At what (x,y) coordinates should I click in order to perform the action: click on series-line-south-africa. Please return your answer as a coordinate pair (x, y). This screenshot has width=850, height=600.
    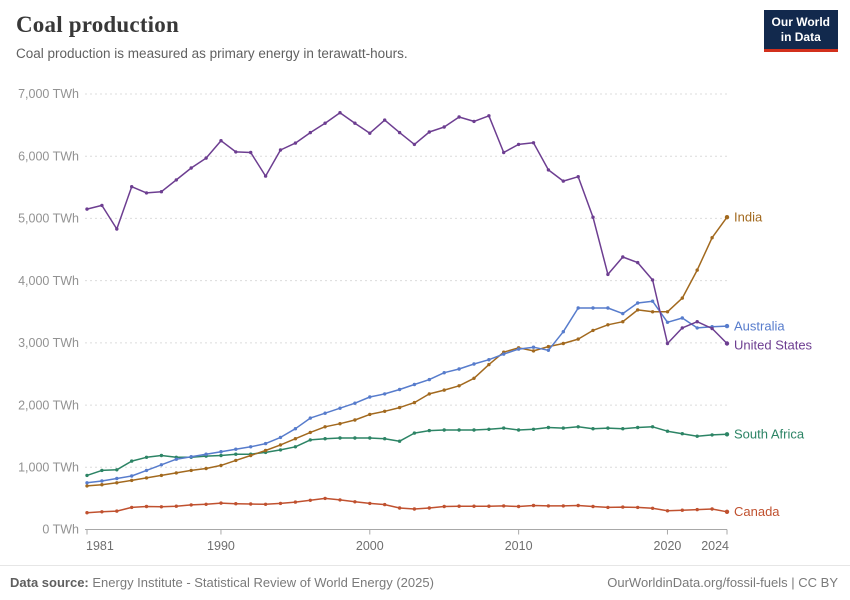
    Looking at the image, I should click on (407, 451).